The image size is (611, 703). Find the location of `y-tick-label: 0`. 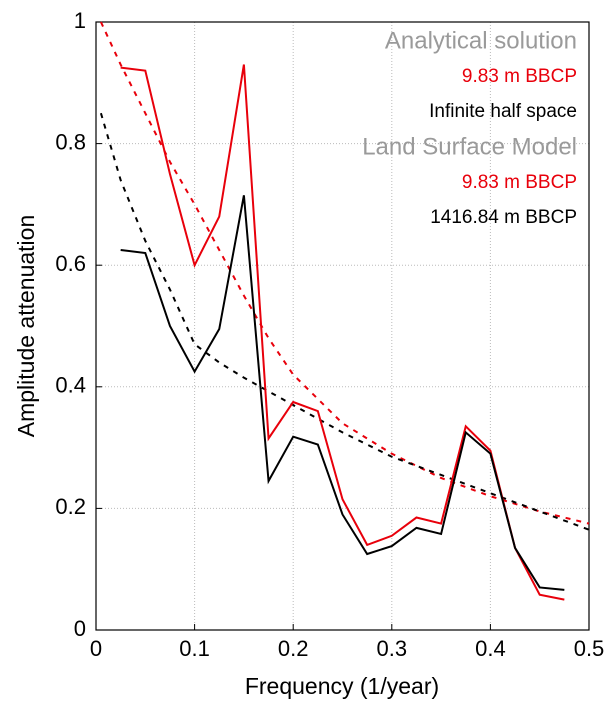

y-tick-label: 0 is located at coordinates (80, 628).